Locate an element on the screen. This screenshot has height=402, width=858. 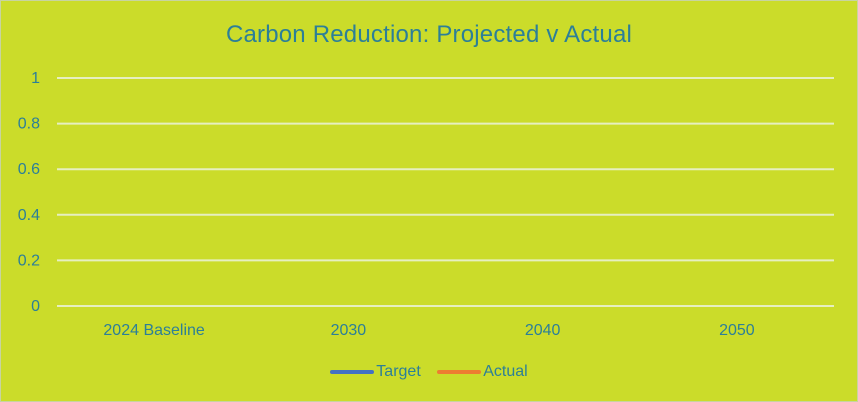
x-tick-label: 2040 is located at coordinates (543, 330).